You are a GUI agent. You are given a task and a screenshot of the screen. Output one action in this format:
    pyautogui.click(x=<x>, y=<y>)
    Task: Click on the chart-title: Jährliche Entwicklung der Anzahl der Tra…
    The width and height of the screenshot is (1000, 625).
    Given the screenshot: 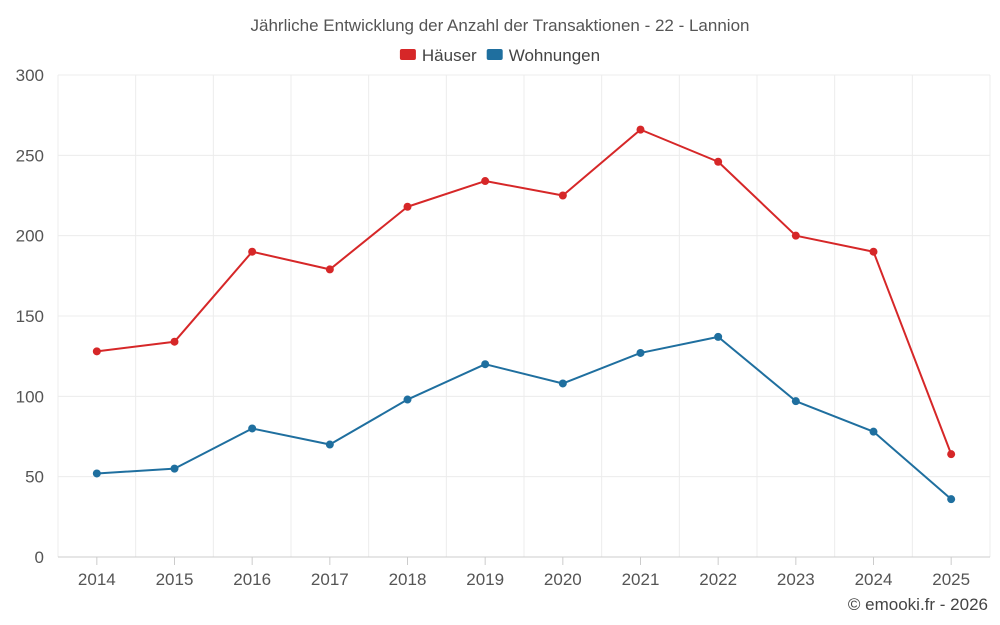 What is the action you would take?
    pyautogui.click(x=500, y=25)
    